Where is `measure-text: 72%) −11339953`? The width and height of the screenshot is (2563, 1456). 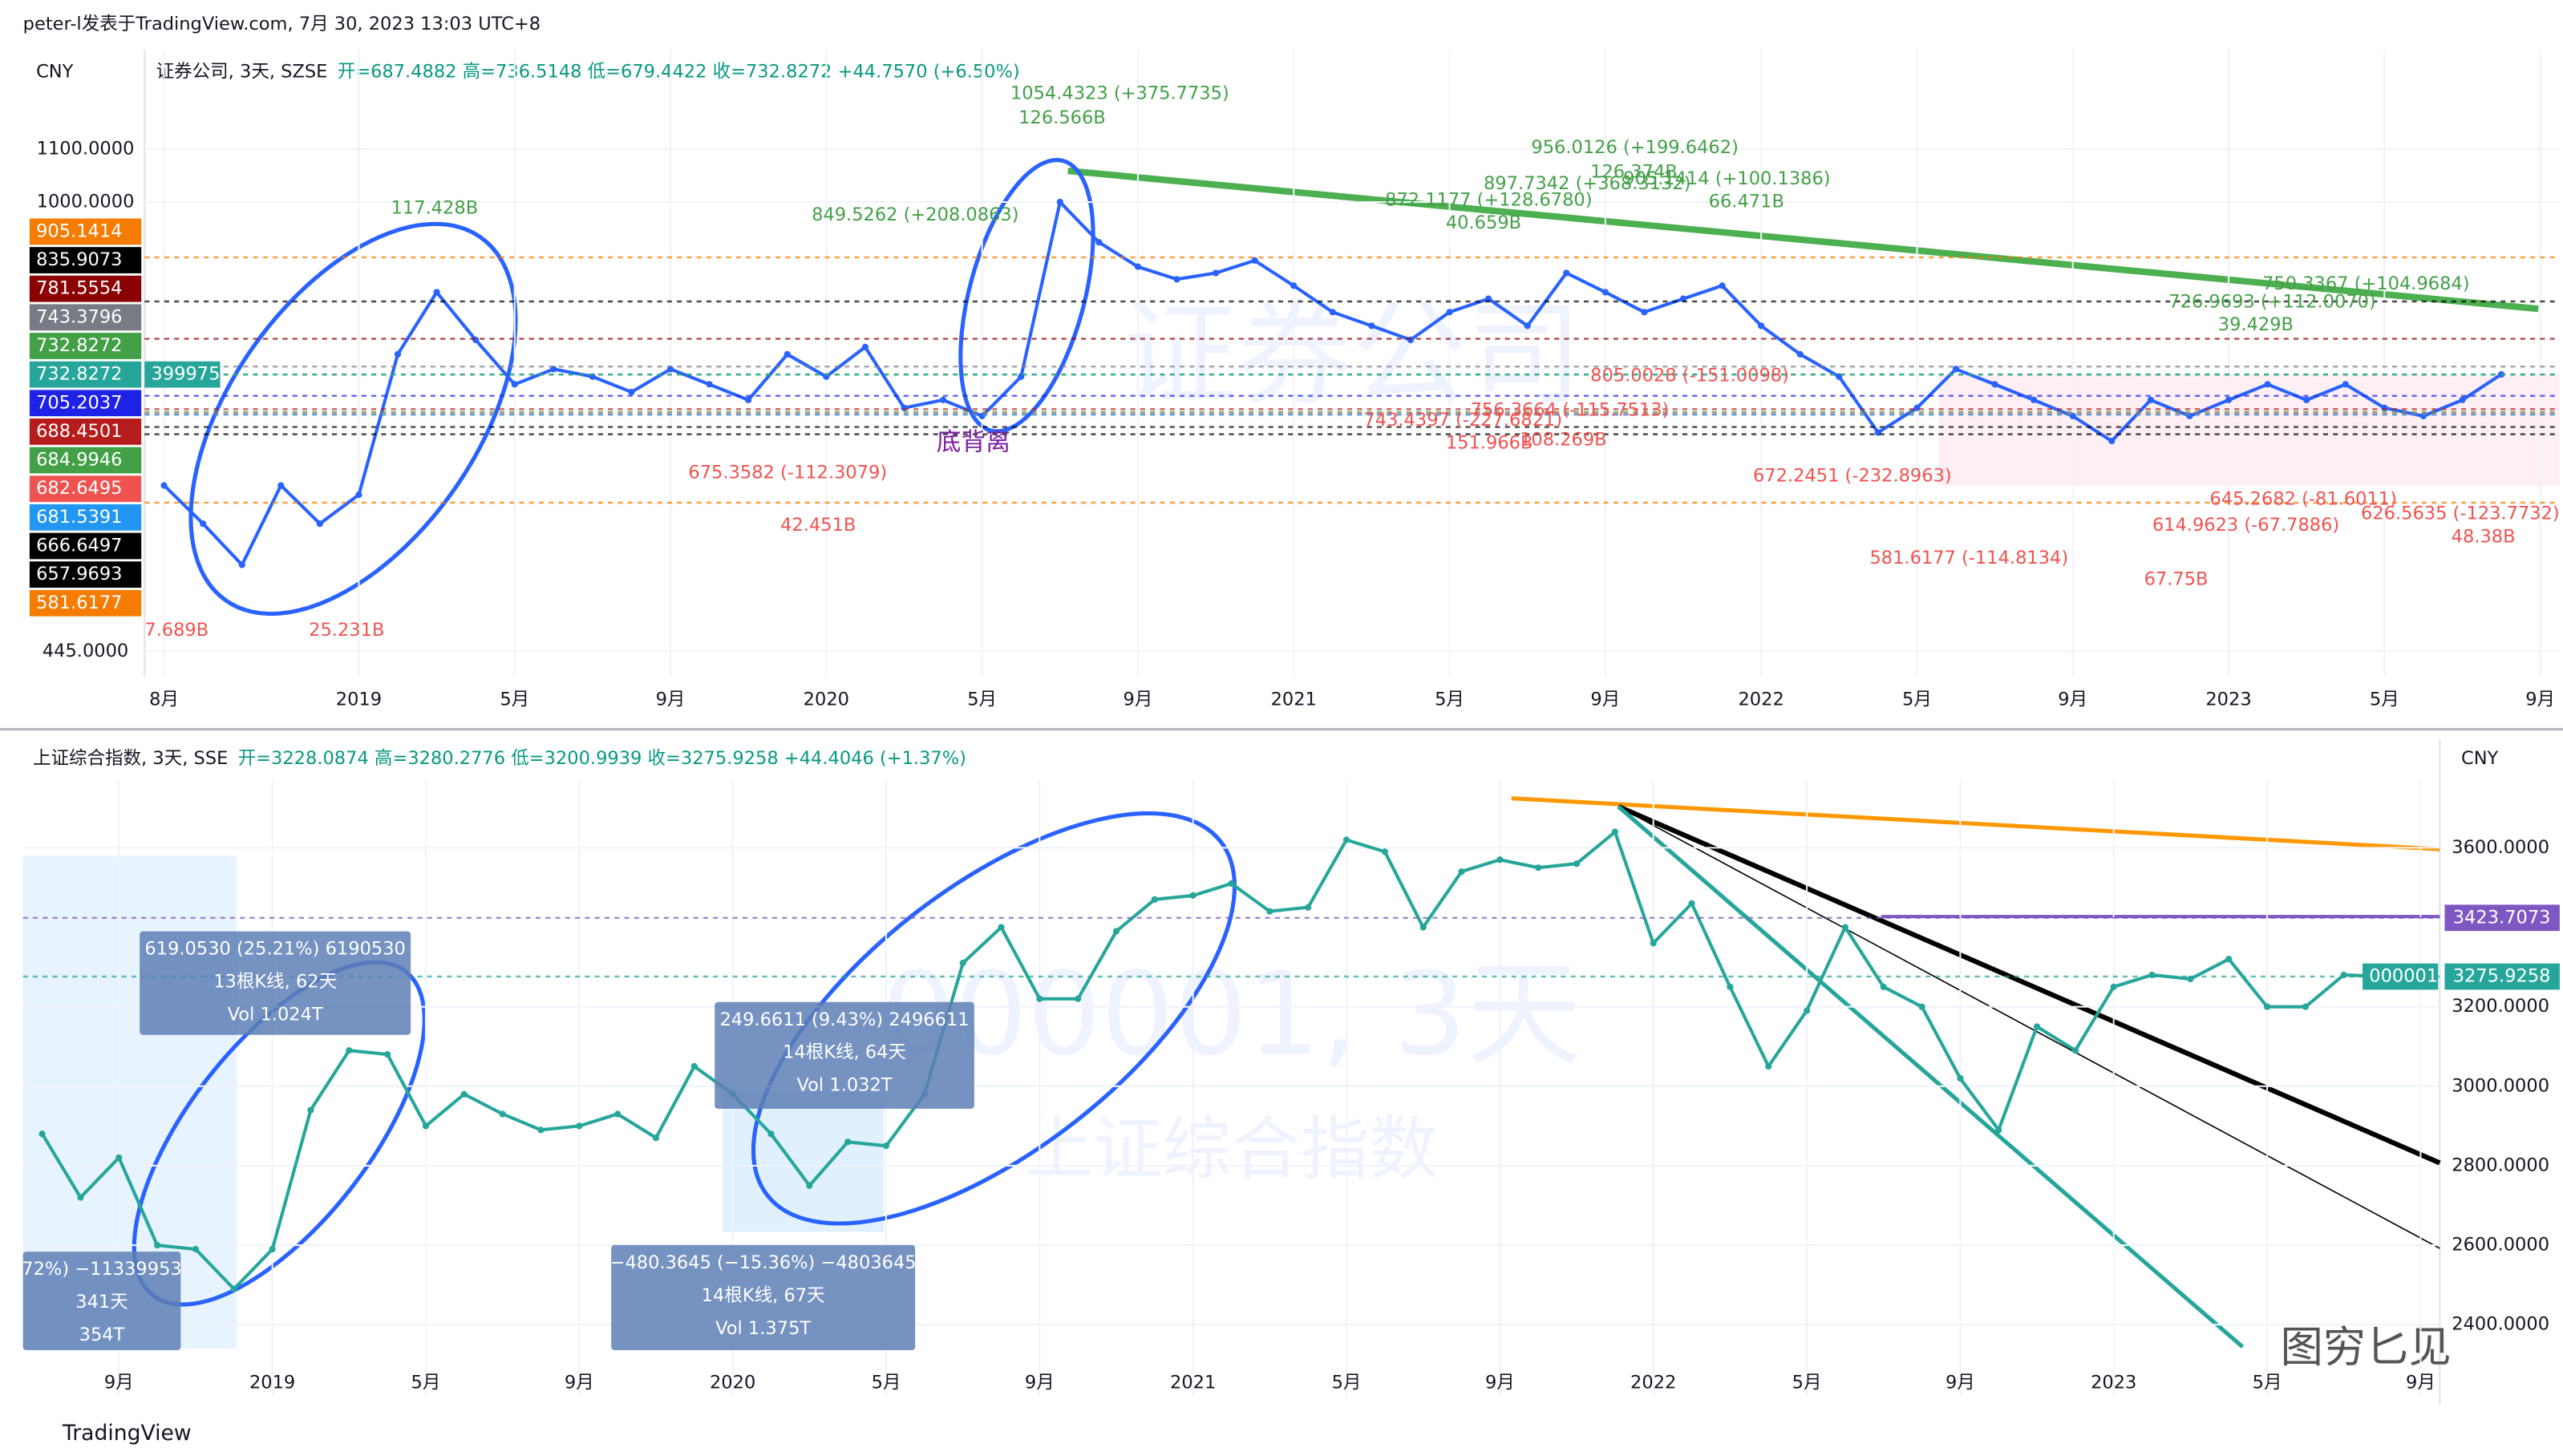 measure-text: 72%) −11339953 is located at coordinates (101, 1269).